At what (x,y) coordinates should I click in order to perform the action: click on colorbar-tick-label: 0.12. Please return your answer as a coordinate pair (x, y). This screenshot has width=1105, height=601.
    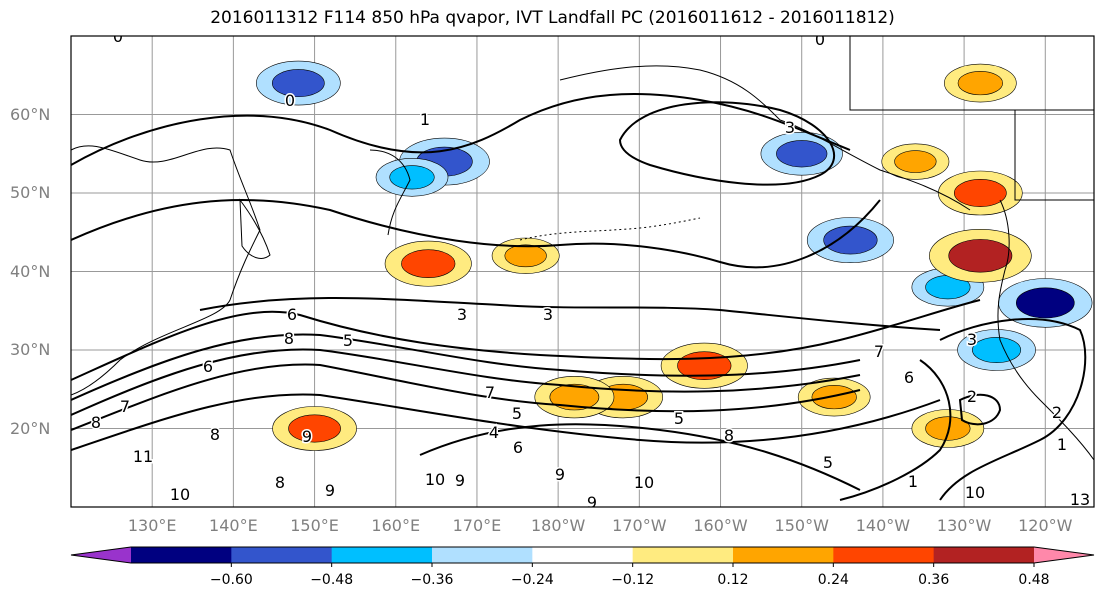
    Looking at the image, I should click on (733, 580).